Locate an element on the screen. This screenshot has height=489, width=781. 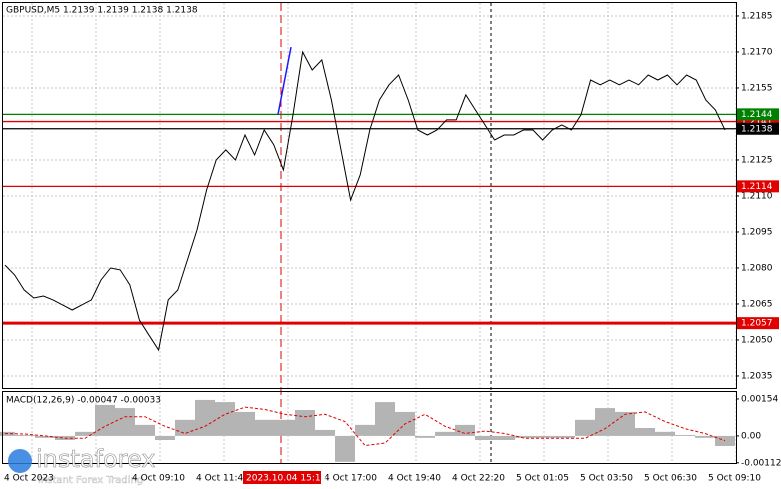
y-tick-label: 1.2080 is located at coordinates (757, 268).